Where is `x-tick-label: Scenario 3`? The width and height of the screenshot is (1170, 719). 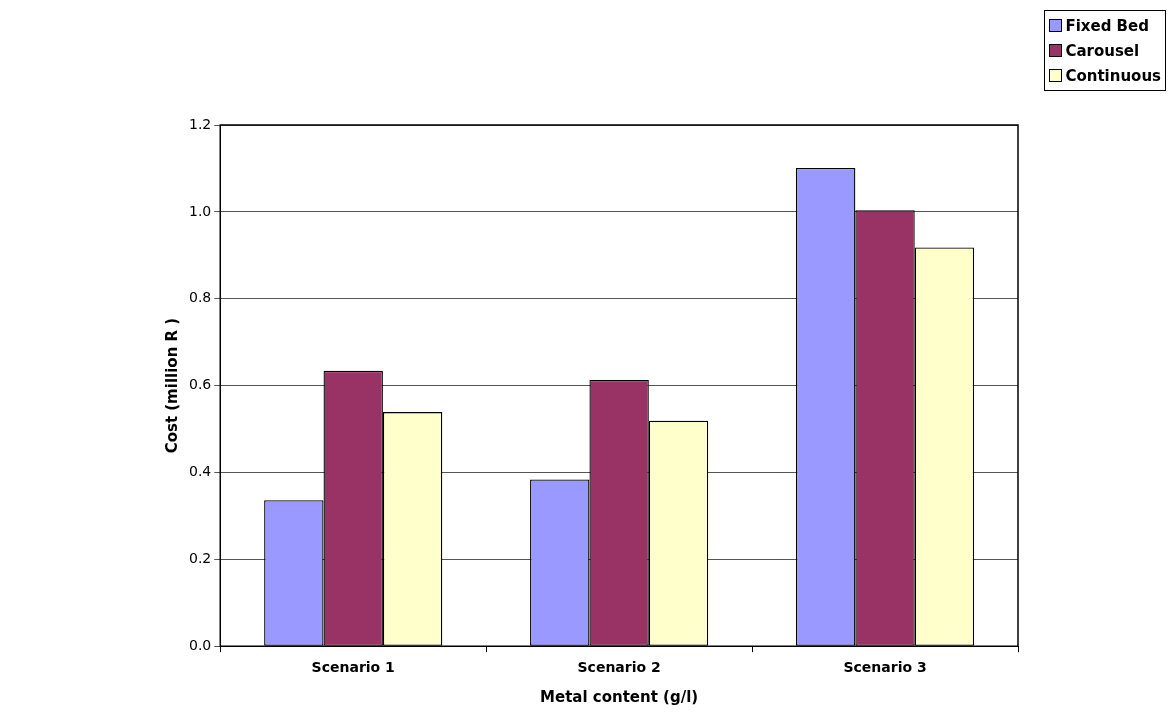
x-tick-label: Scenario 3 is located at coordinates (885, 667).